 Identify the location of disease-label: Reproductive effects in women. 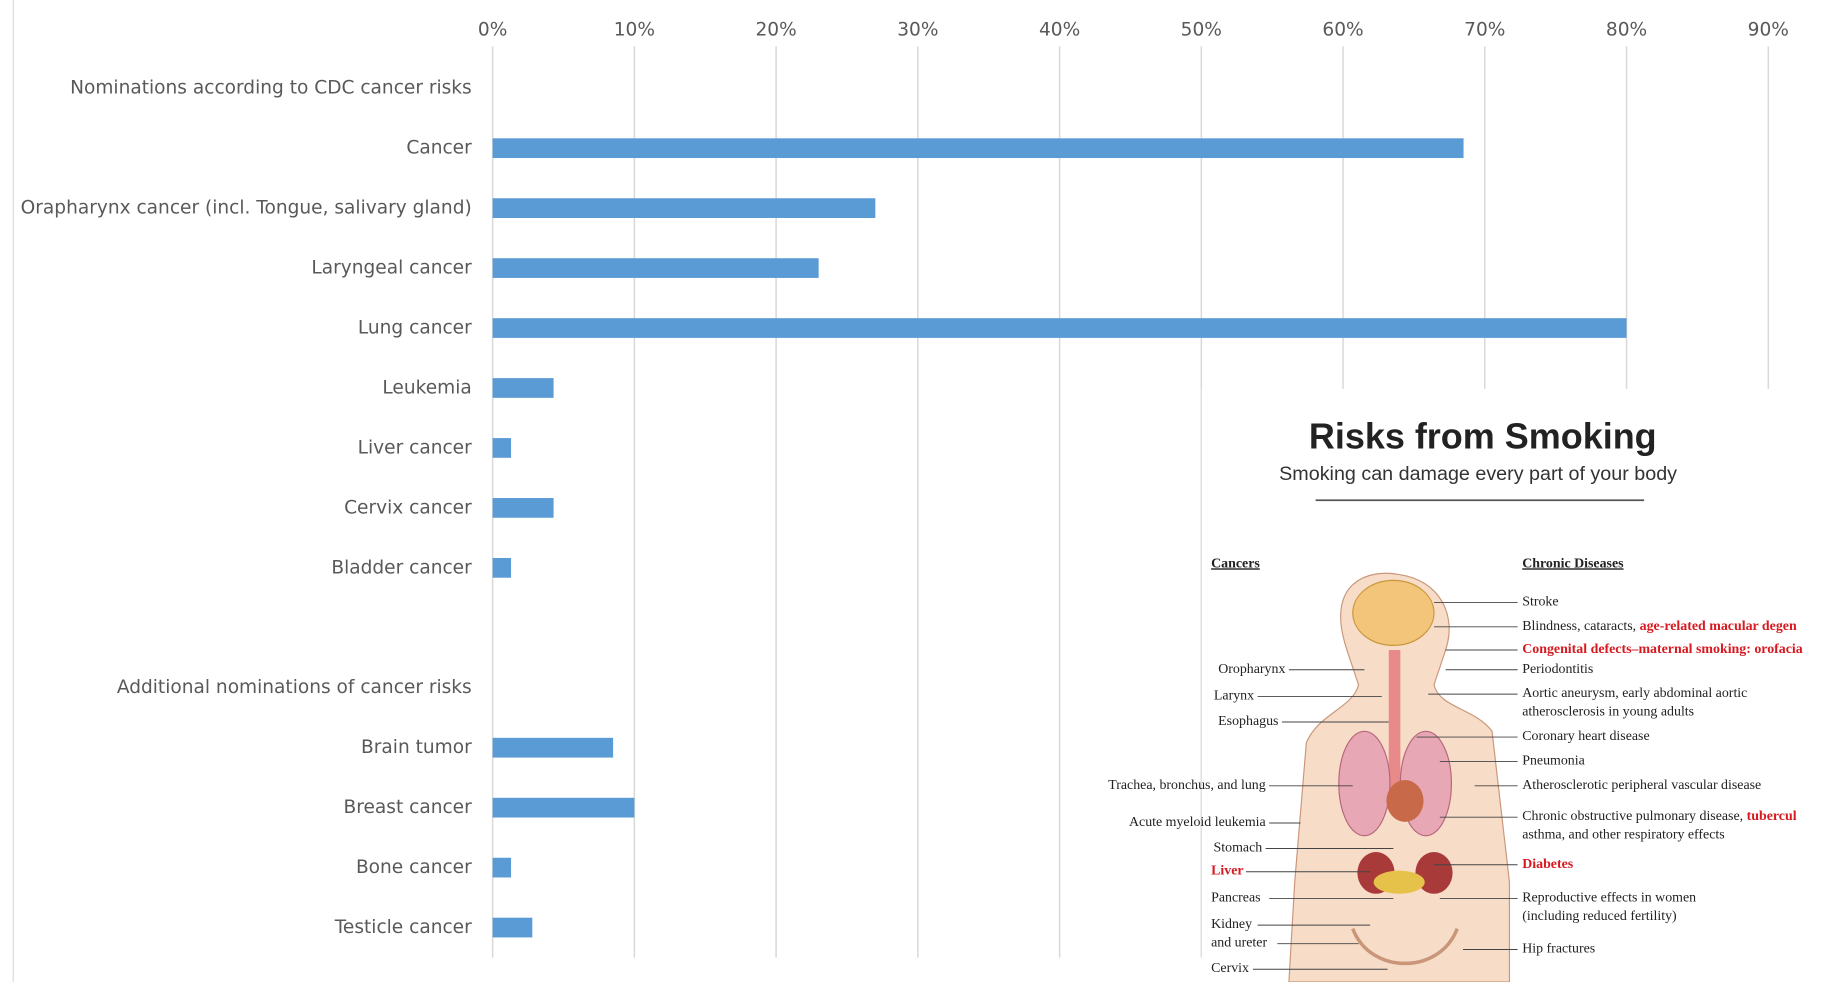
(1609, 898).